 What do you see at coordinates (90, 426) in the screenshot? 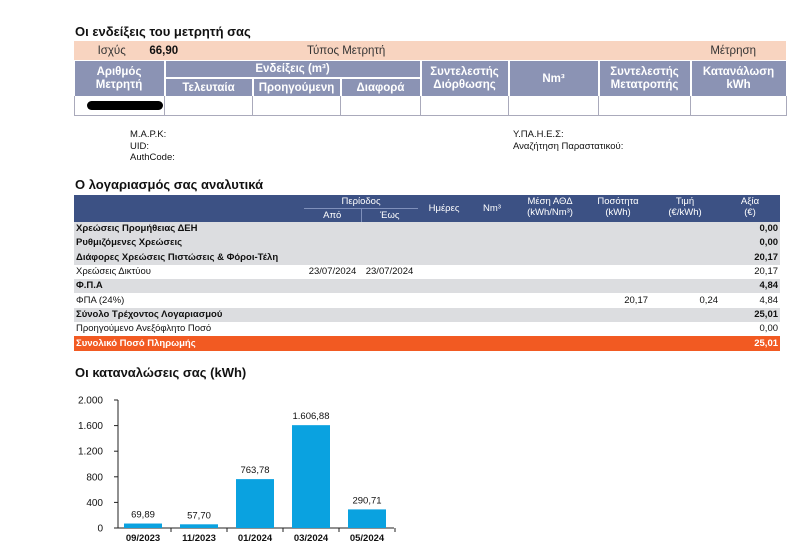
I see `y-tick-label: 1.600` at bounding box center [90, 426].